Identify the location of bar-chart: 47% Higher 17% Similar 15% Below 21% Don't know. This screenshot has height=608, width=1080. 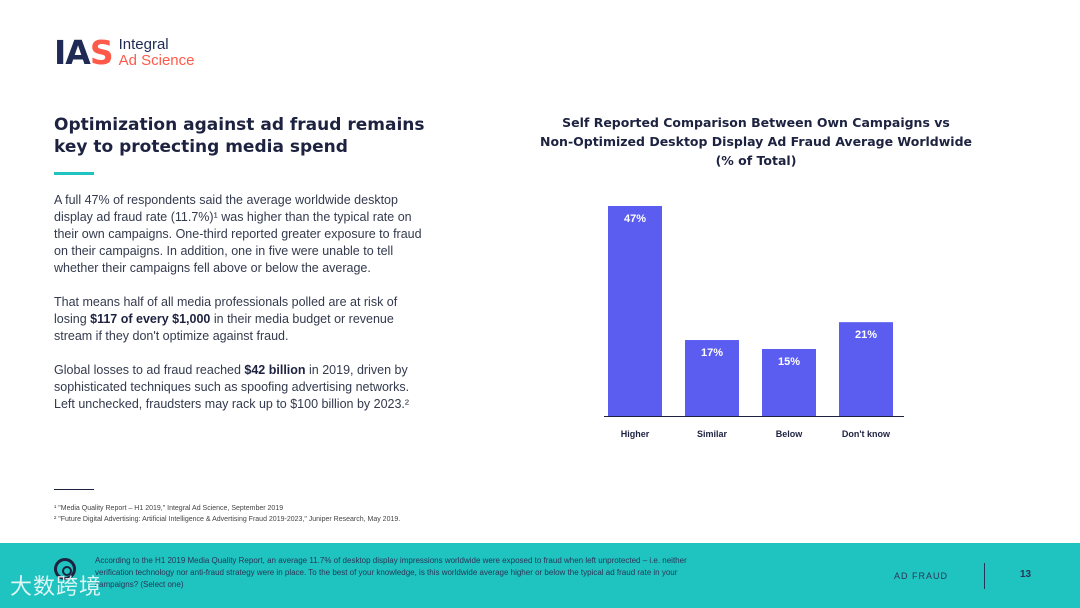
(754, 322).